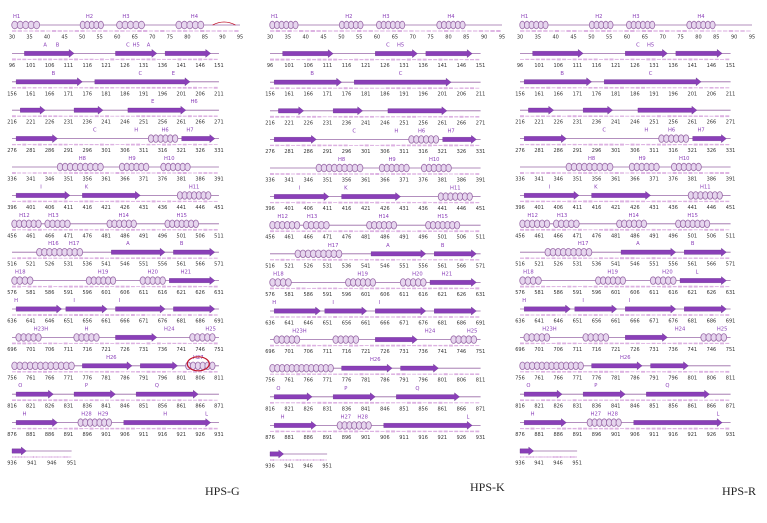 The width and height of the screenshot is (767, 523). Describe the element at coordinates (385, 352) in the screenshot. I see `residue-tick-label: 726` at that location.